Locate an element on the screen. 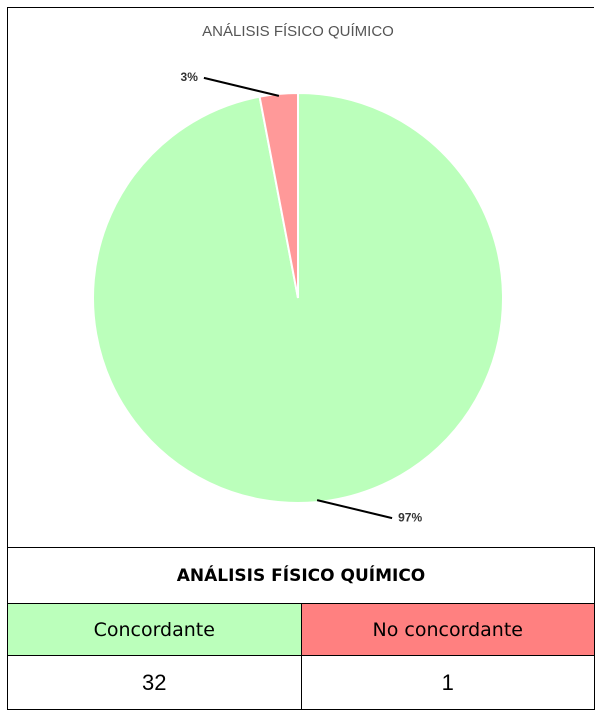 The image size is (595, 711). data-label: 97% is located at coordinates (410, 517).